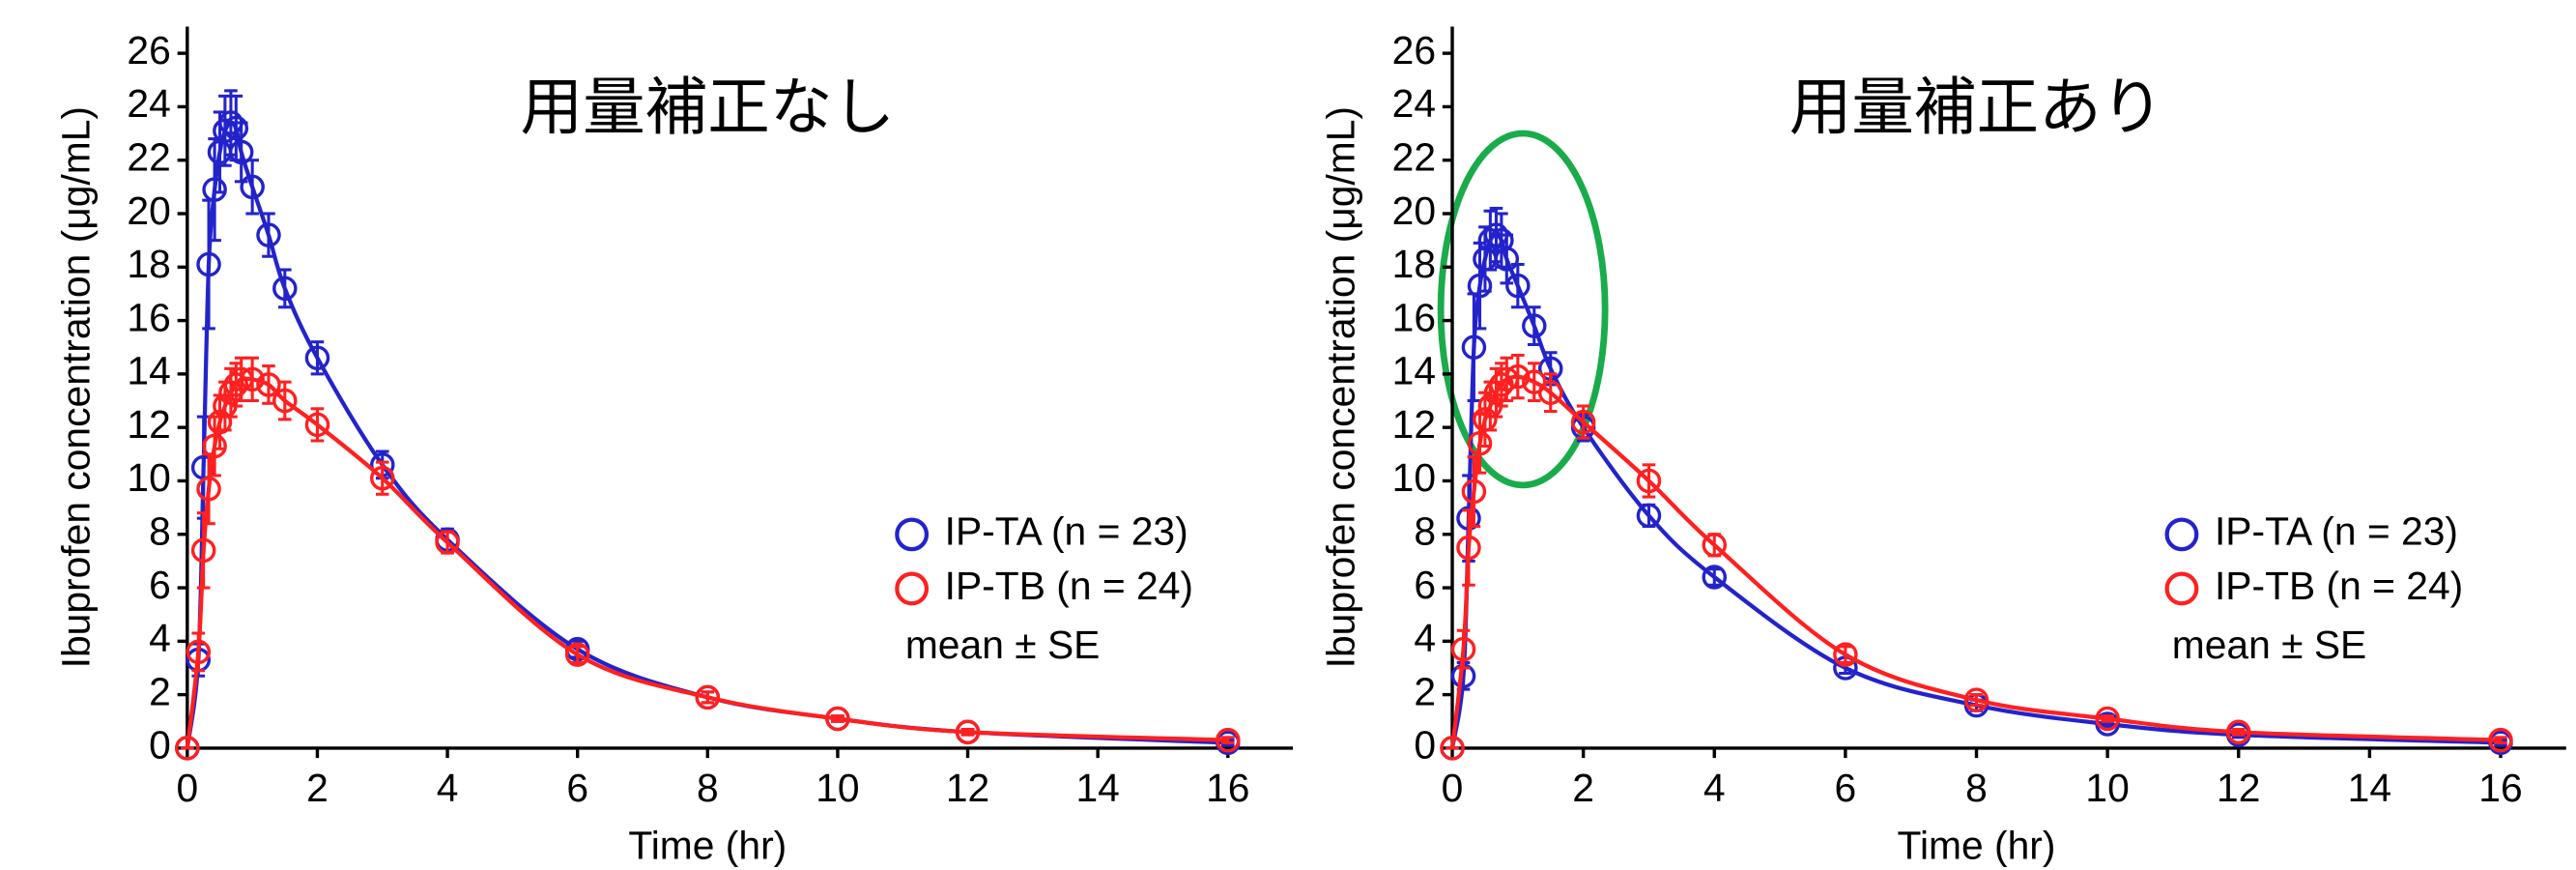 The width and height of the screenshot is (2576, 870). I want to click on legend-label: IP-TA (n = 23), so click(2336, 532).